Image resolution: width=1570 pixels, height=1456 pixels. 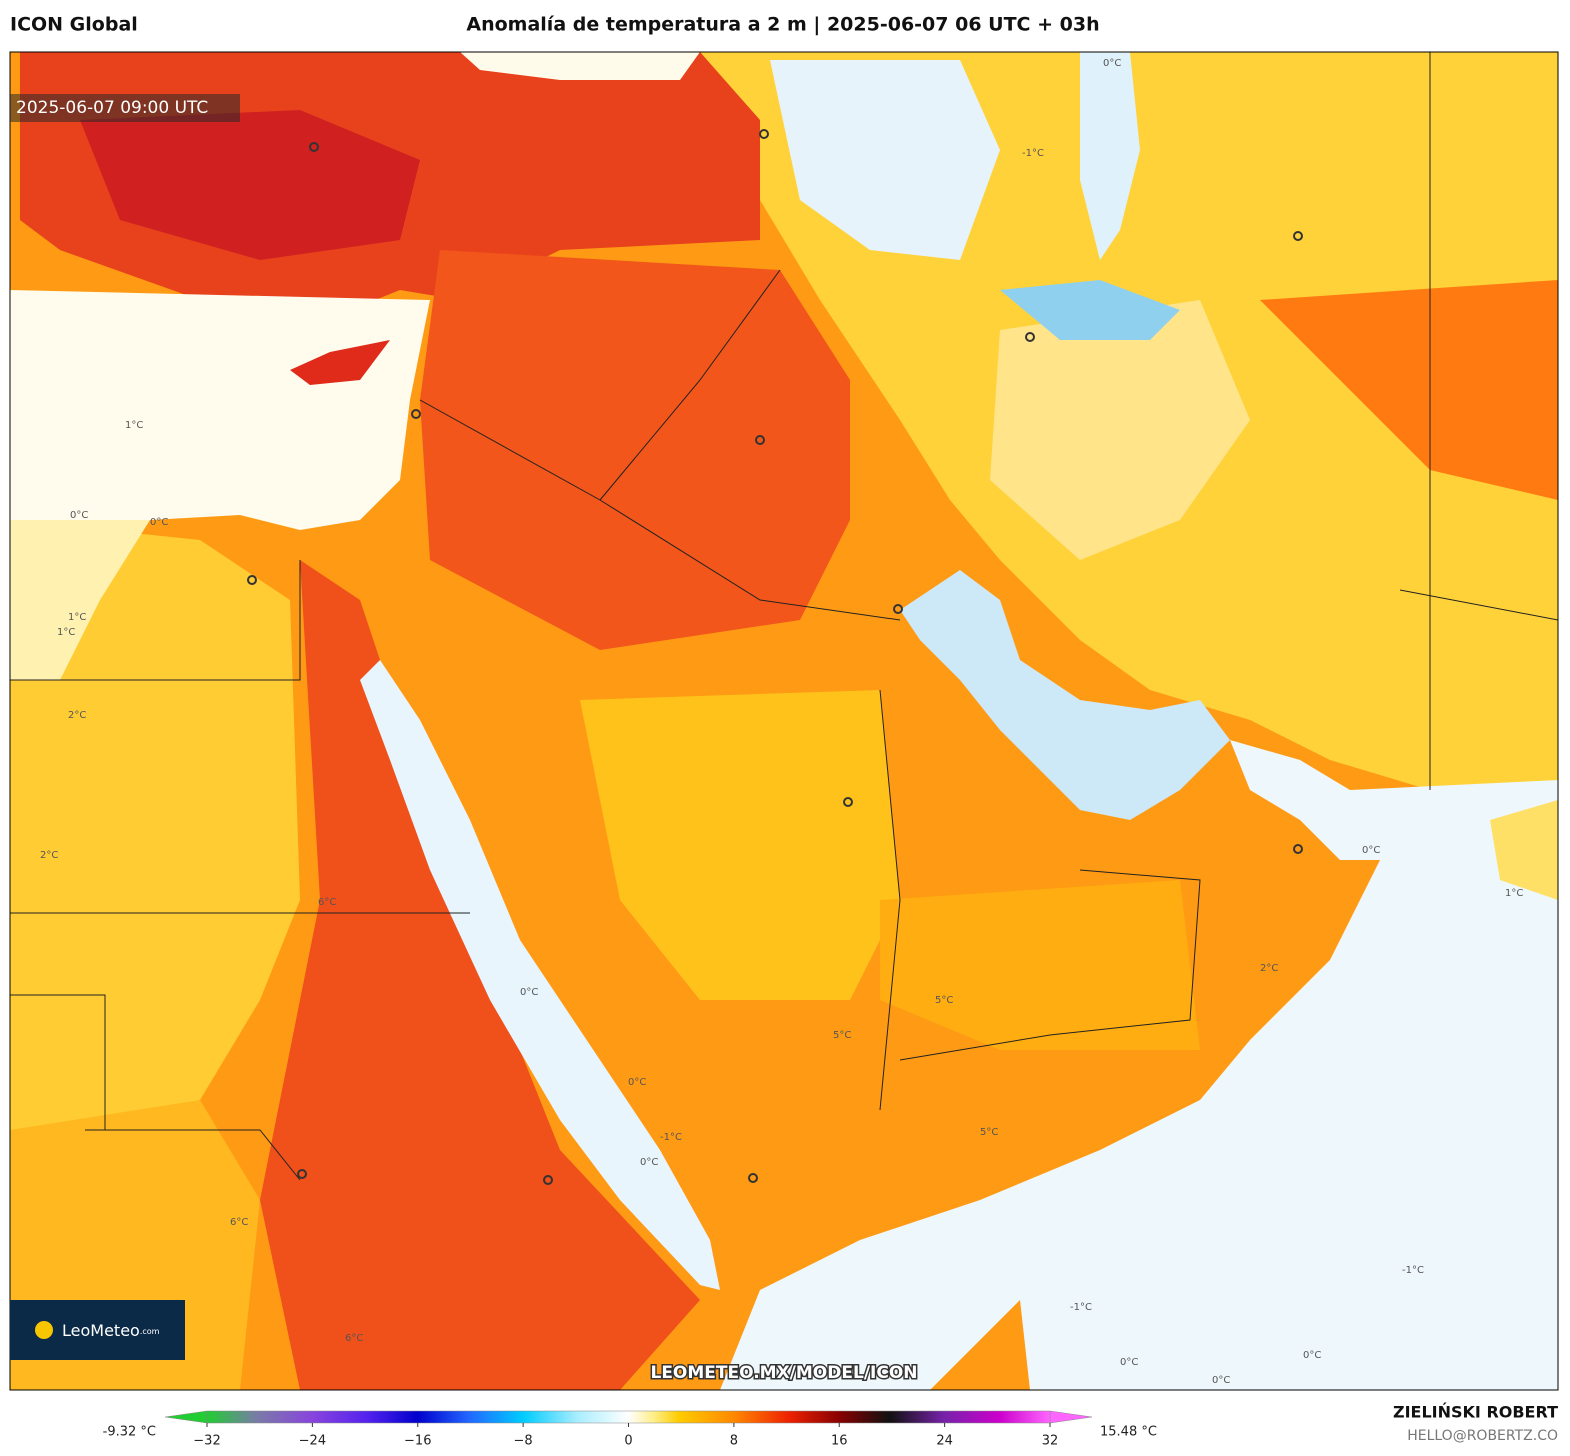 What do you see at coordinates (417, 1441) in the screenshot?
I see `colorbar-tick-label: −16` at bounding box center [417, 1441].